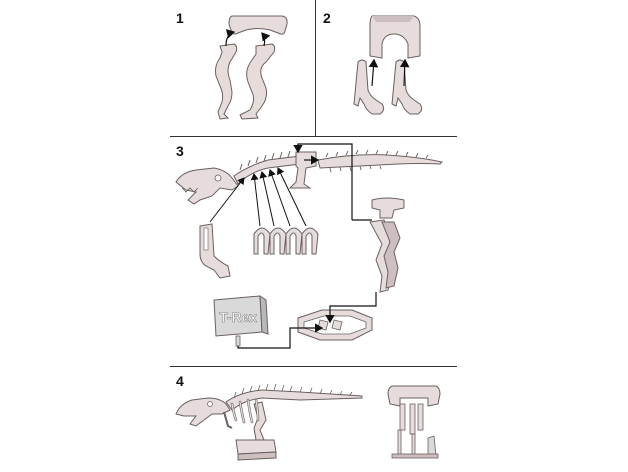  Describe the element at coordinates (180, 151) in the screenshot. I see `step-3-number: 3` at that location.